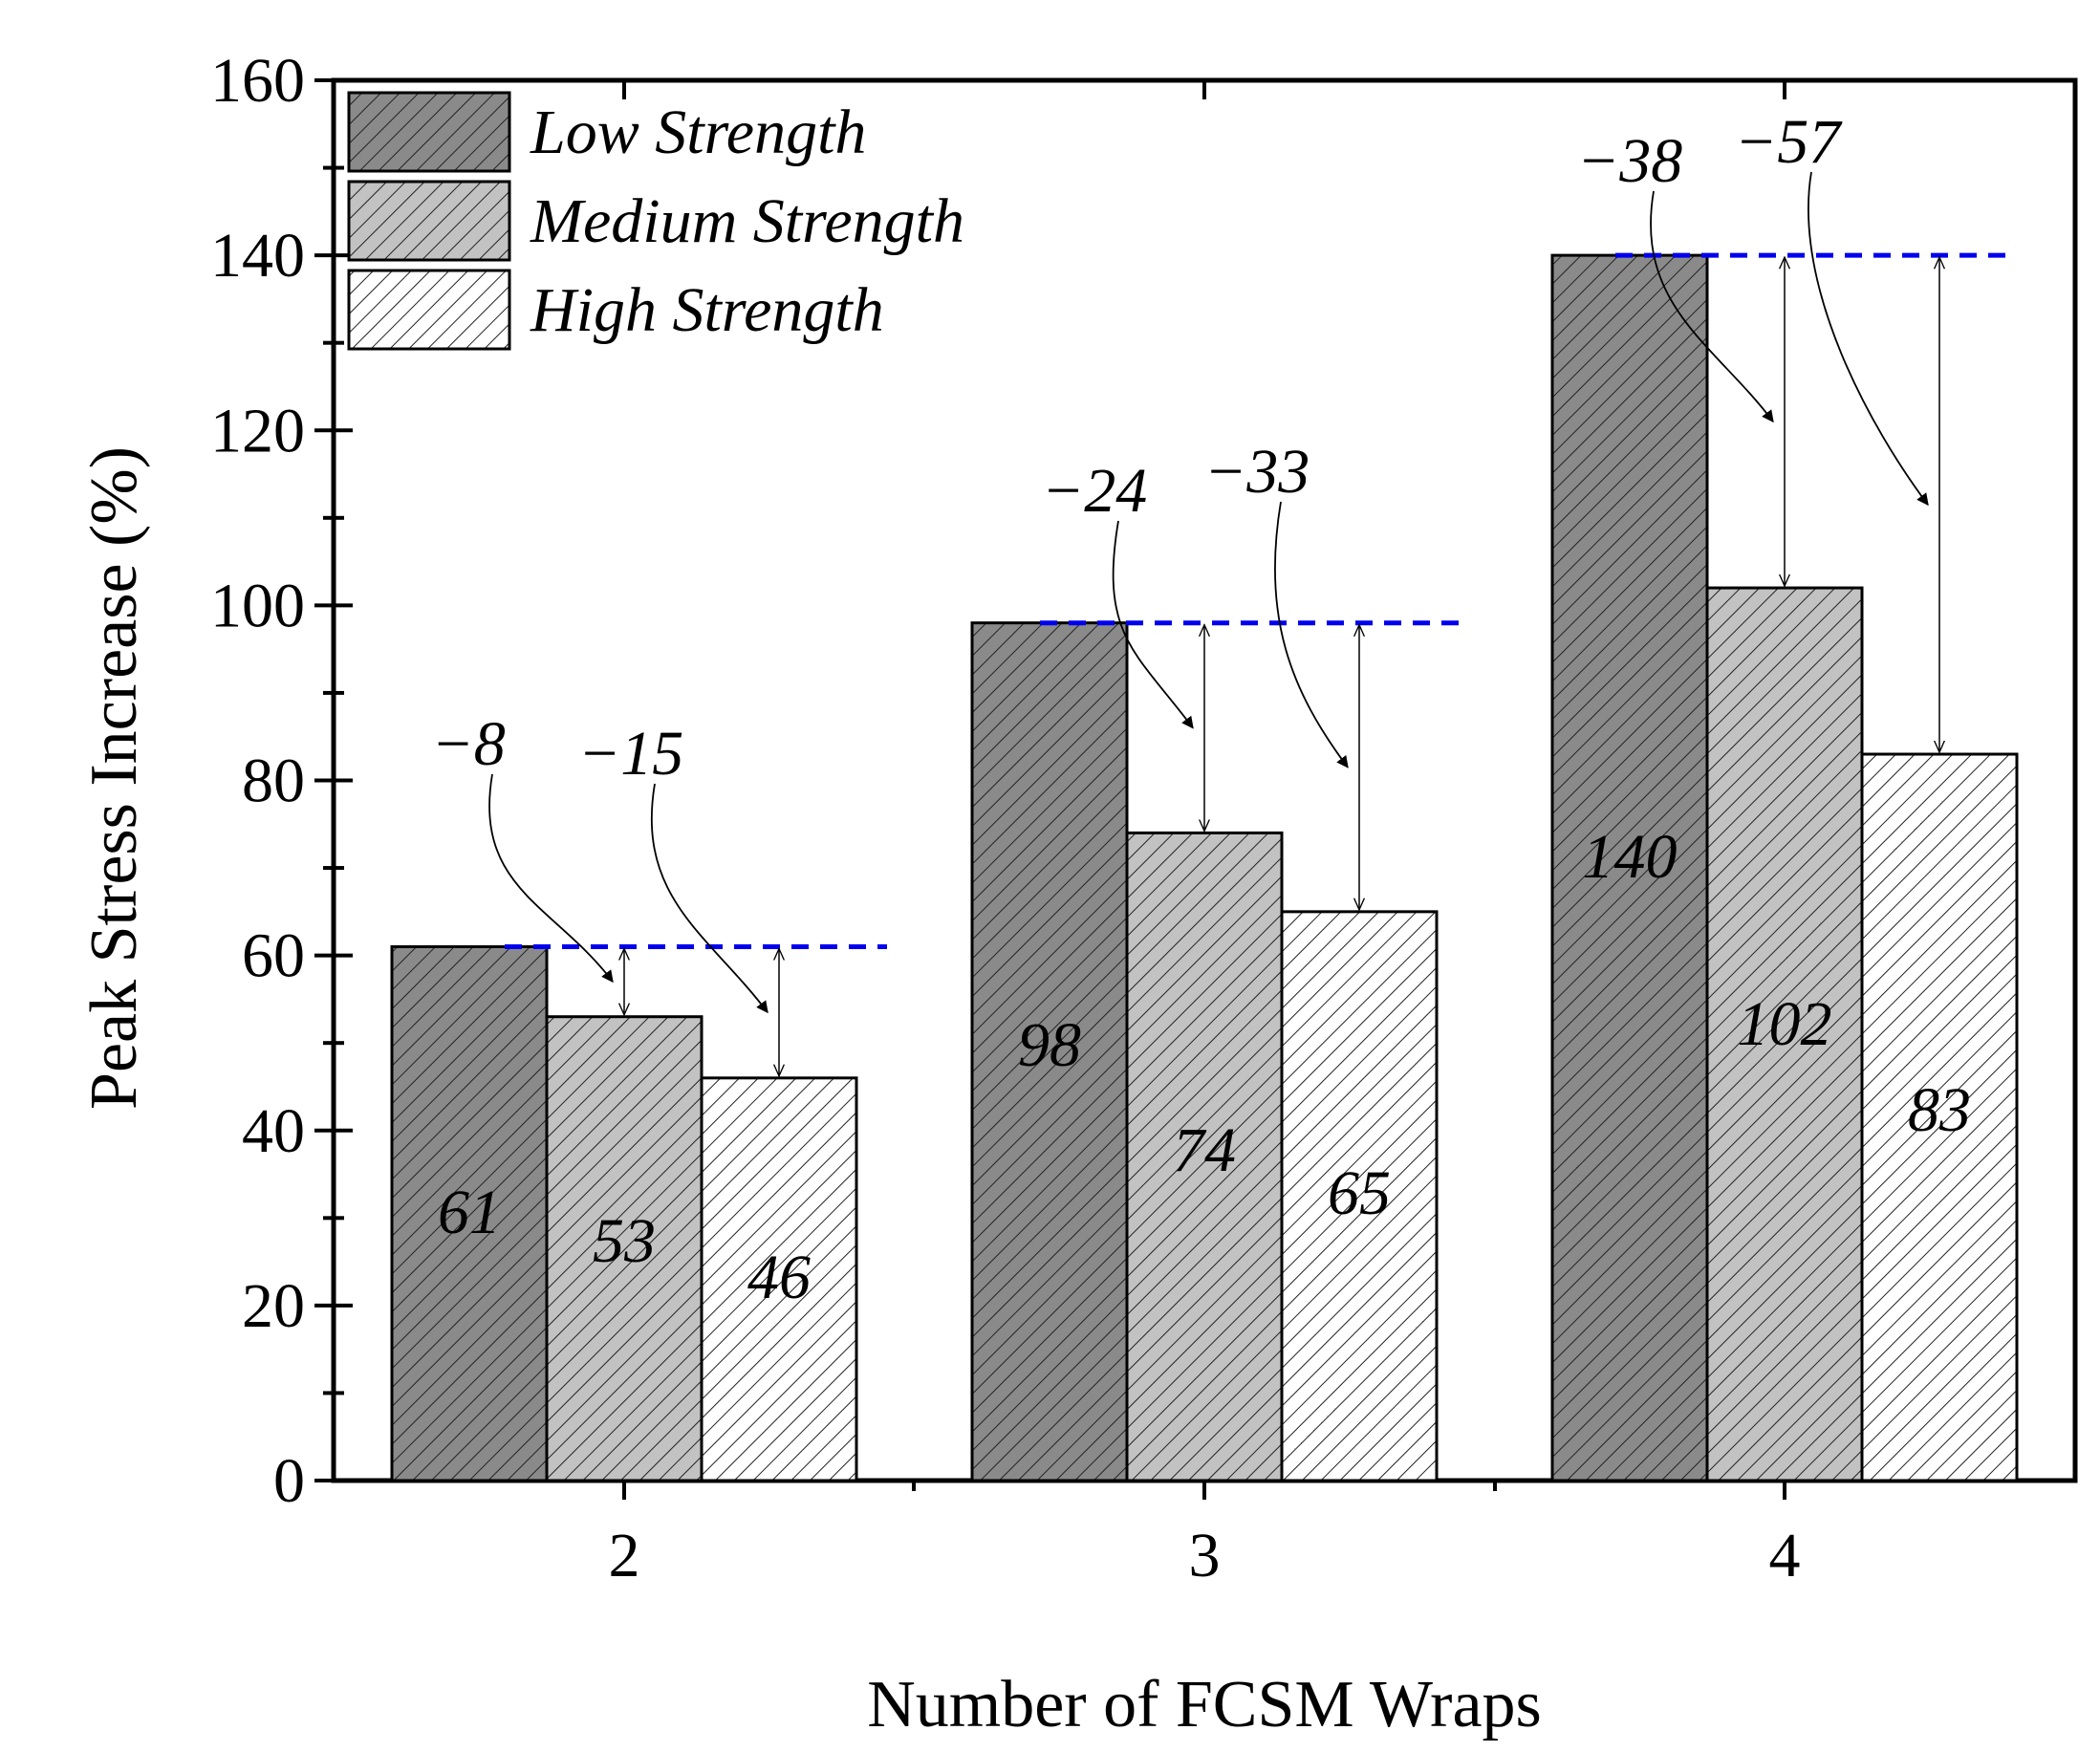  What do you see at coordinates (1359, 1193) in the screenshot?
I see `bar-value-label: 65` at bounding box center [1359, 1193].